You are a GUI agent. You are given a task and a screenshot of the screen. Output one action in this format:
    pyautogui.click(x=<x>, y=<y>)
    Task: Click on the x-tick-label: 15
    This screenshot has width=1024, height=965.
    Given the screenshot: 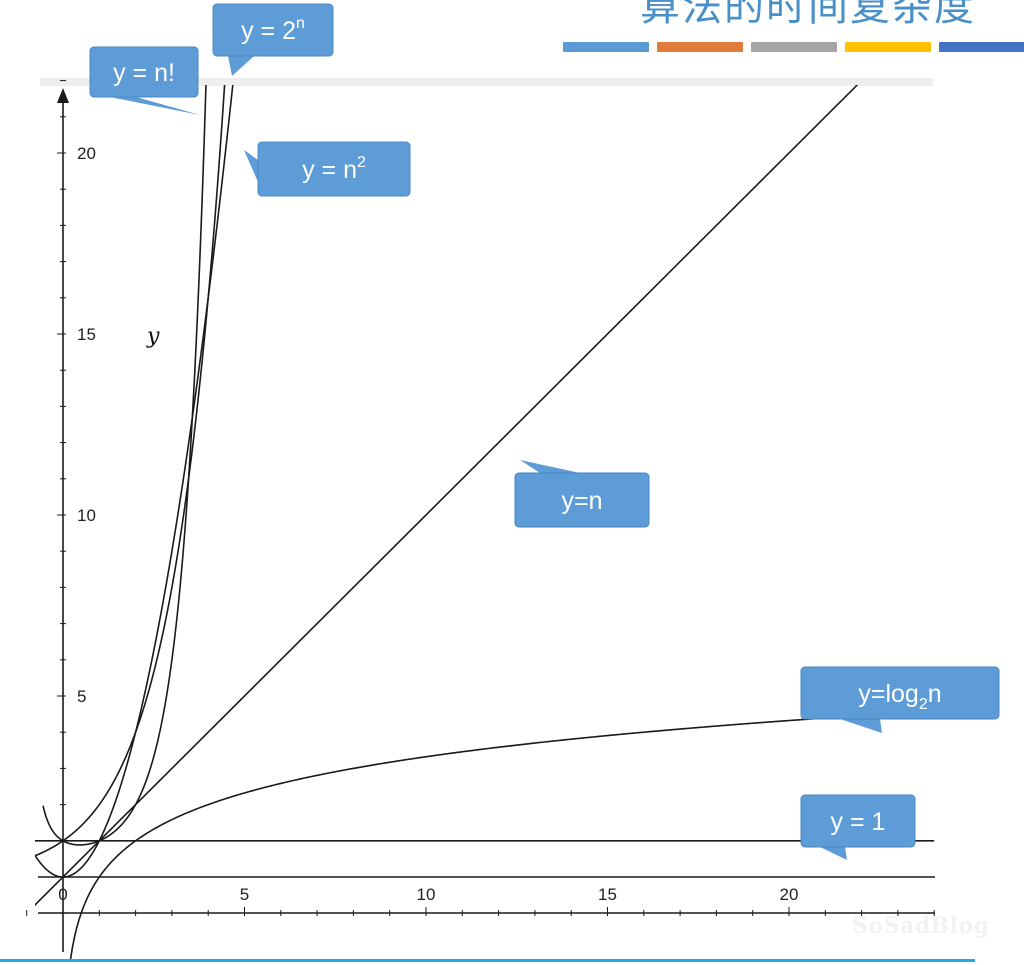 What is the action you would take?
    pyautogui.click(x=607, y=894)
    